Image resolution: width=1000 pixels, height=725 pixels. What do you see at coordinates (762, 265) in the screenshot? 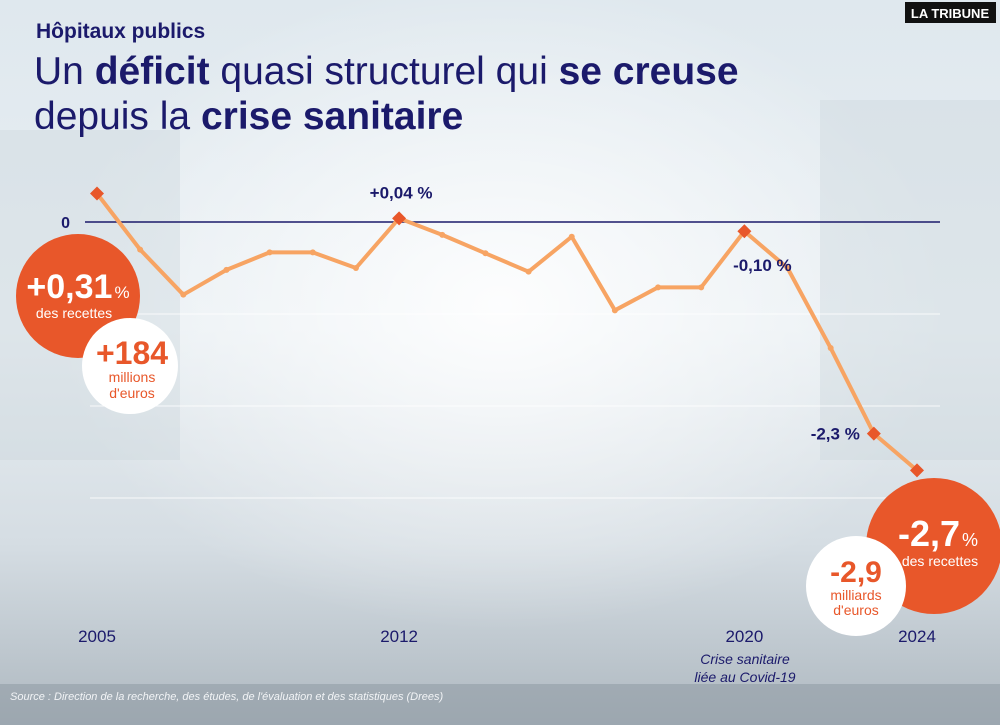
I see `value-label: -0,10 %` at bounding box center [762, 265].